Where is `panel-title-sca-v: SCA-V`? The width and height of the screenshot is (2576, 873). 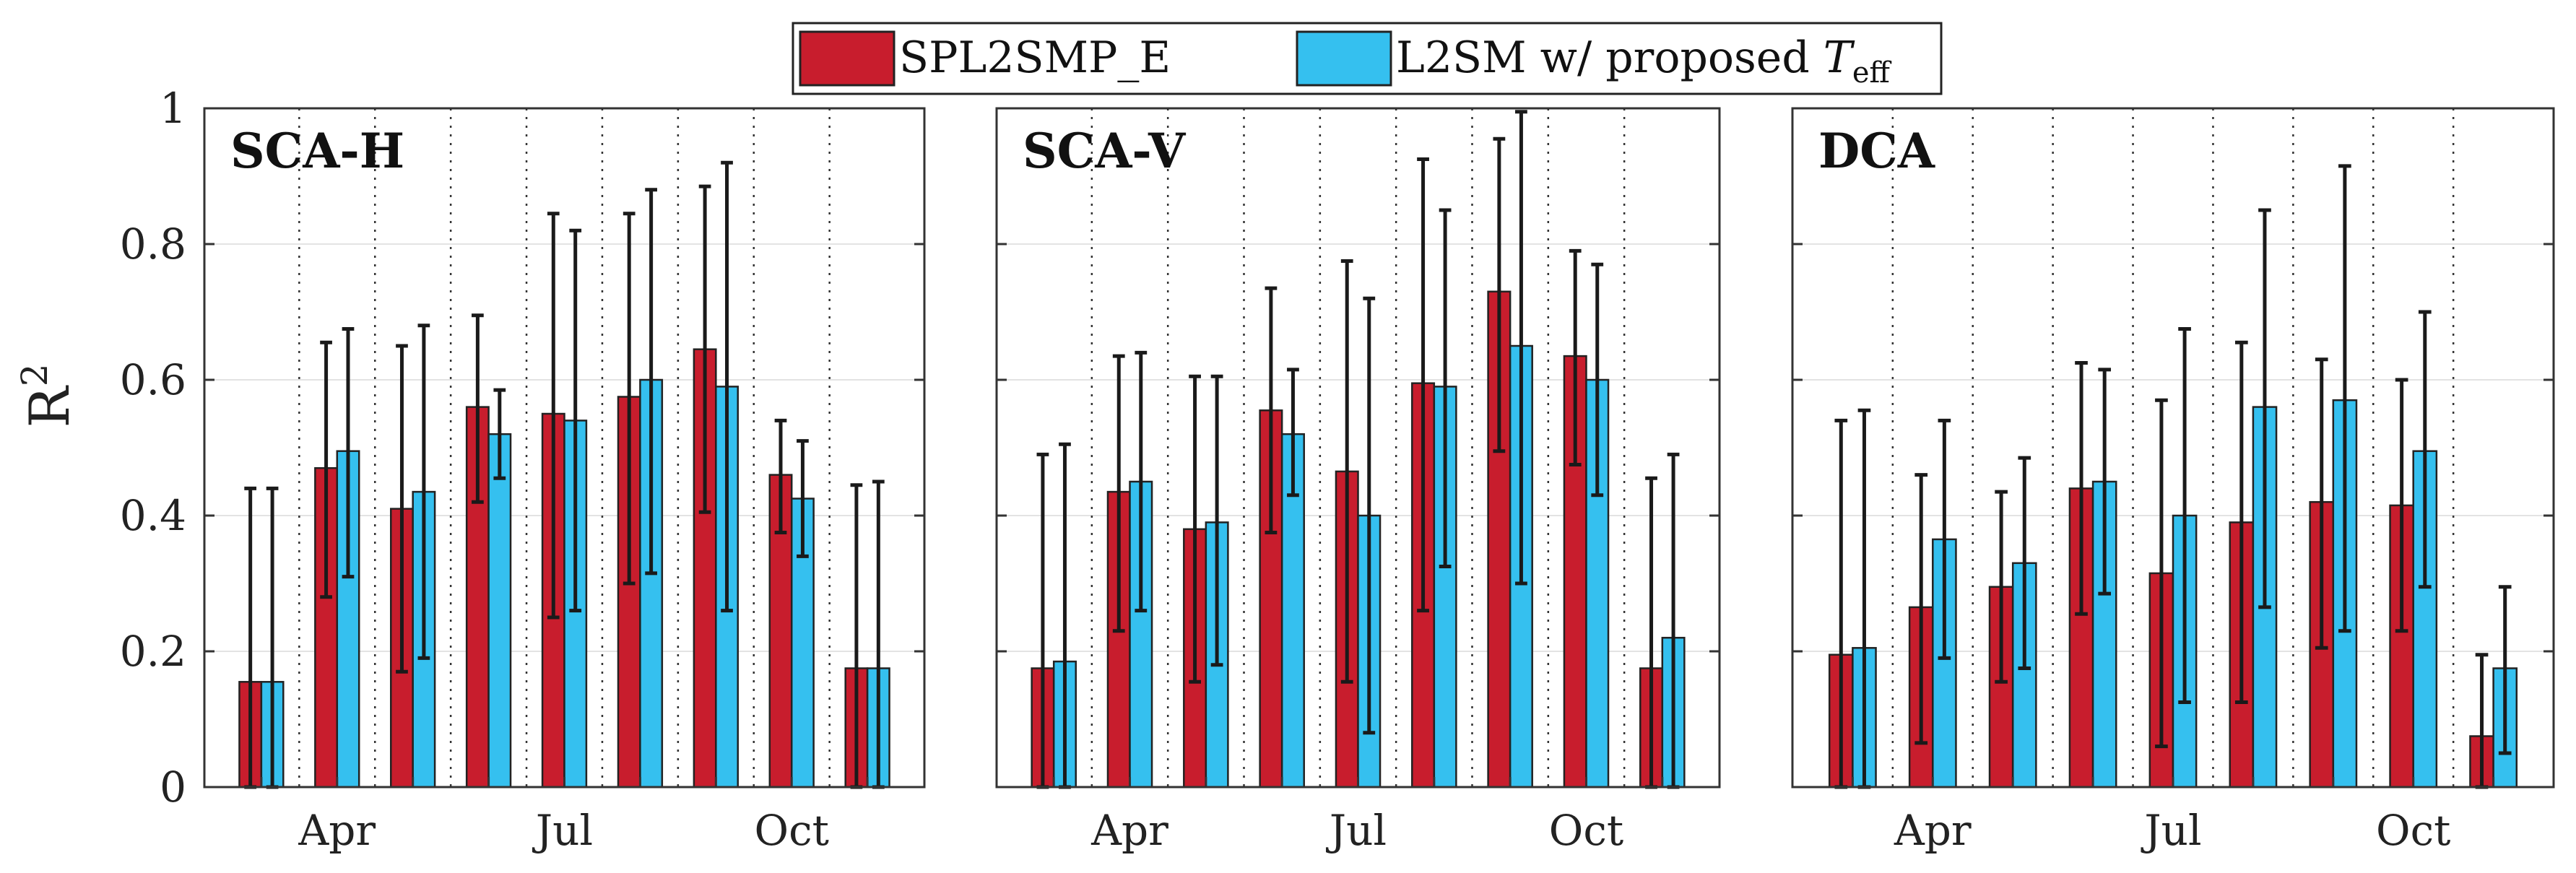
panel-title-sca-v: SCA-V is located at coordinates (1105, 151).